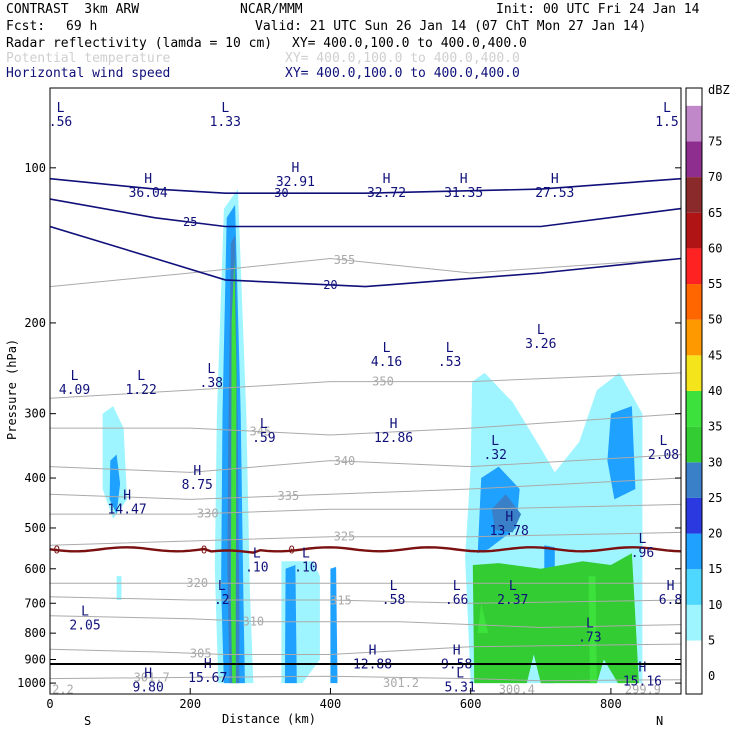 The image size is (740, 740). I want to click on theta-label: 345, so click(260, 432).